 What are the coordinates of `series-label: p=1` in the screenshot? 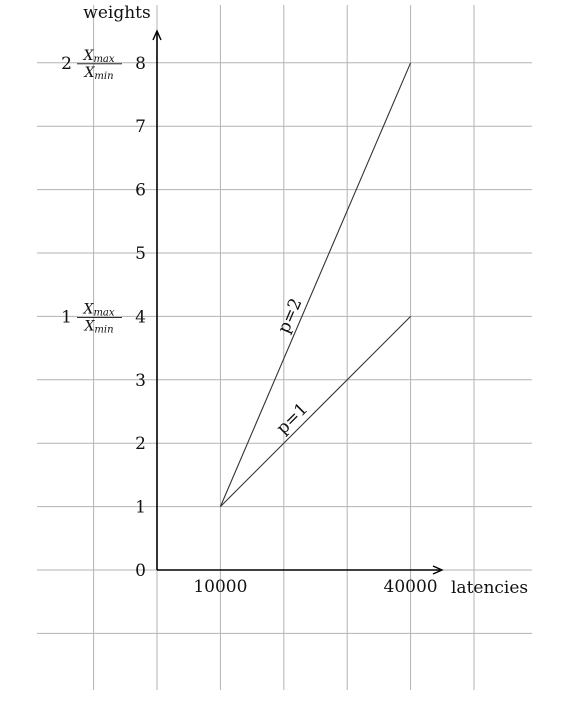 It's located at (293, 419).